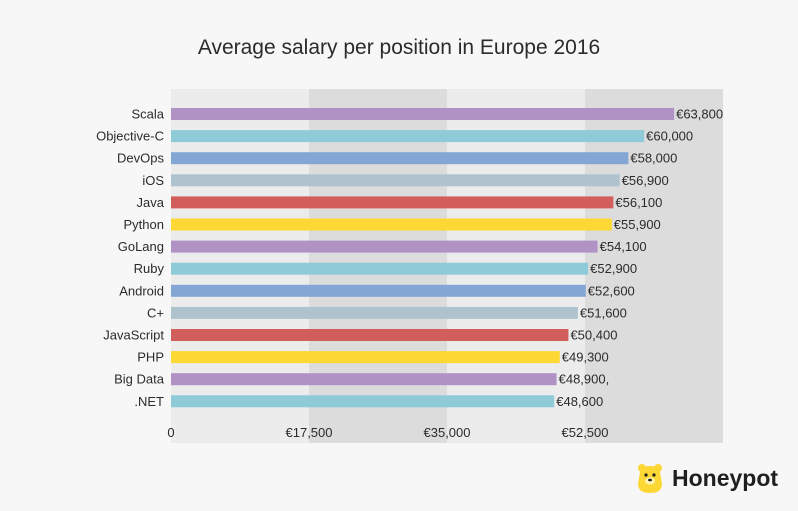 This screenshot has height=511, width=798. I want to click on x-tick-label: €17,500, so click(309, 432).